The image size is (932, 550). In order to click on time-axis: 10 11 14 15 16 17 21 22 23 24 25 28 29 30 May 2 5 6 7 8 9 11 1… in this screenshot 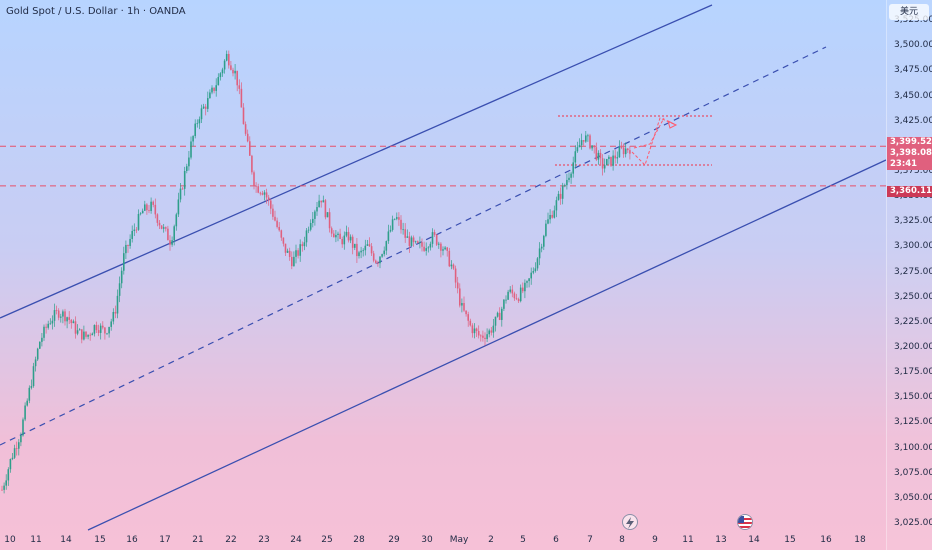, I will do `click(443, 541)`.